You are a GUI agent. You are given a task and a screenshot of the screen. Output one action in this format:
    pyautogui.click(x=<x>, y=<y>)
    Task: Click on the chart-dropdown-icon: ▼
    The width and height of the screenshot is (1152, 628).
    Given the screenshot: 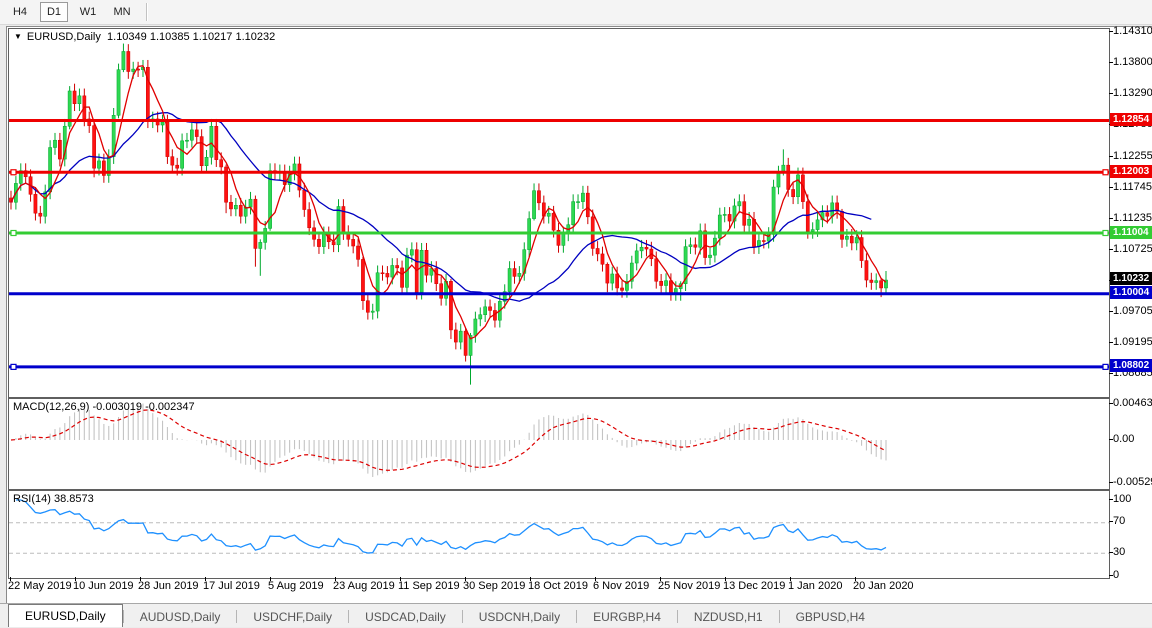 What is the action you would take?
    pyautogui.click(x=18, y=36)
    